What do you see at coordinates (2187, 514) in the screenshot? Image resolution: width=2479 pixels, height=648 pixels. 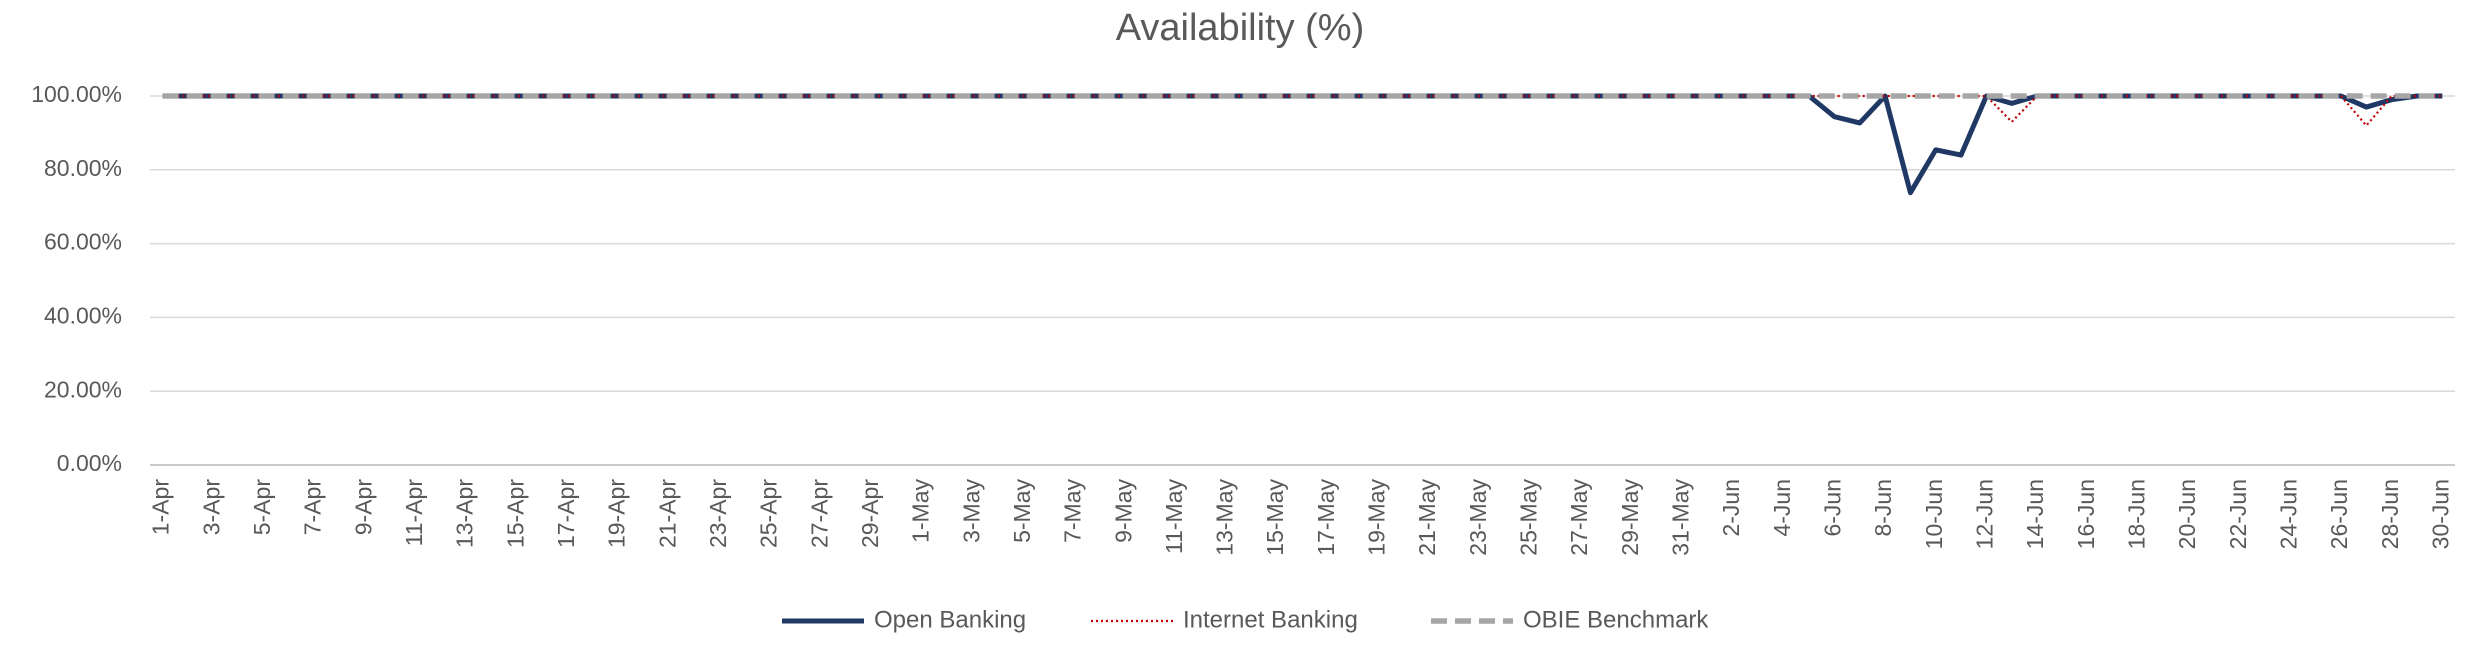 I see `x-tick-label: 20-Jun` at bounding box center [2187, 514].